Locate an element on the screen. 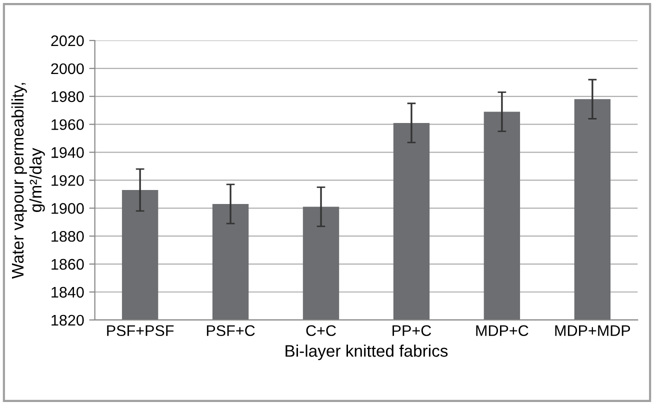 The width and height of the screenshot is (654, 405). x-tick-label: C+C is located at coordinates (321, 330).